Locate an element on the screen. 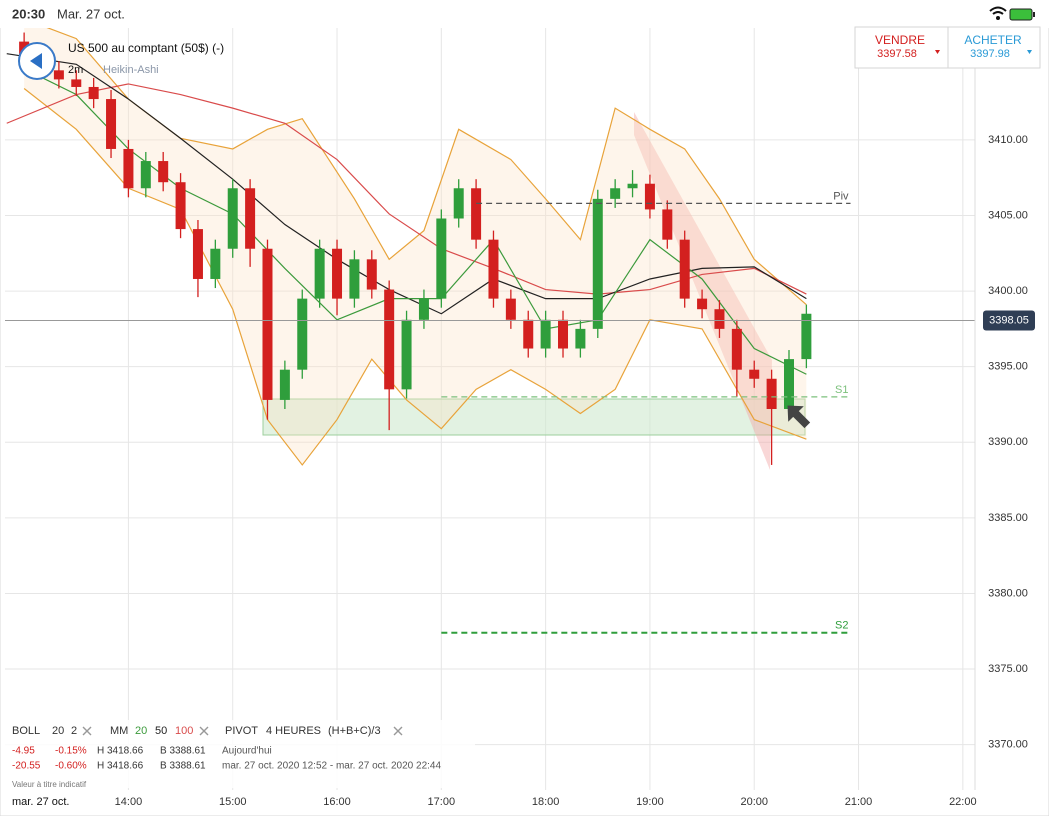  remove-mm is located at coordinates (204, 731).